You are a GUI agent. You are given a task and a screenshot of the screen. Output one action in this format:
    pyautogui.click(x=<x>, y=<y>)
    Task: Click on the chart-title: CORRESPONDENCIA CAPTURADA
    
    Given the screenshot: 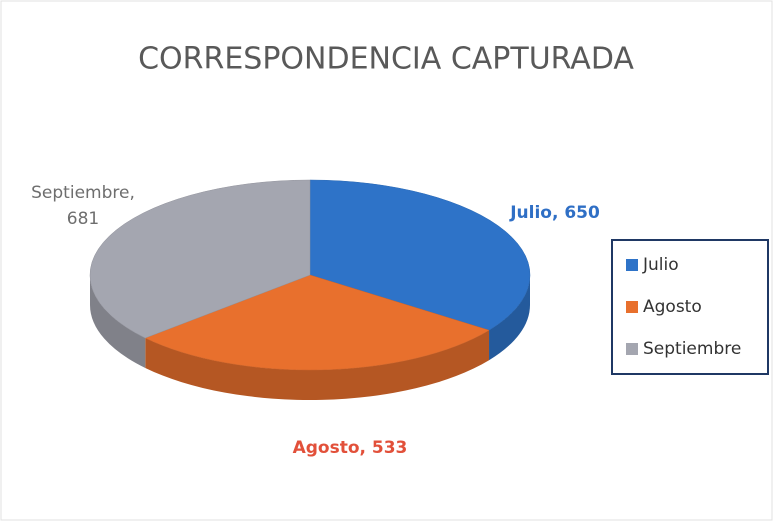 What is the action you would take?
    pyautogui.click(x=386, y=59)
    